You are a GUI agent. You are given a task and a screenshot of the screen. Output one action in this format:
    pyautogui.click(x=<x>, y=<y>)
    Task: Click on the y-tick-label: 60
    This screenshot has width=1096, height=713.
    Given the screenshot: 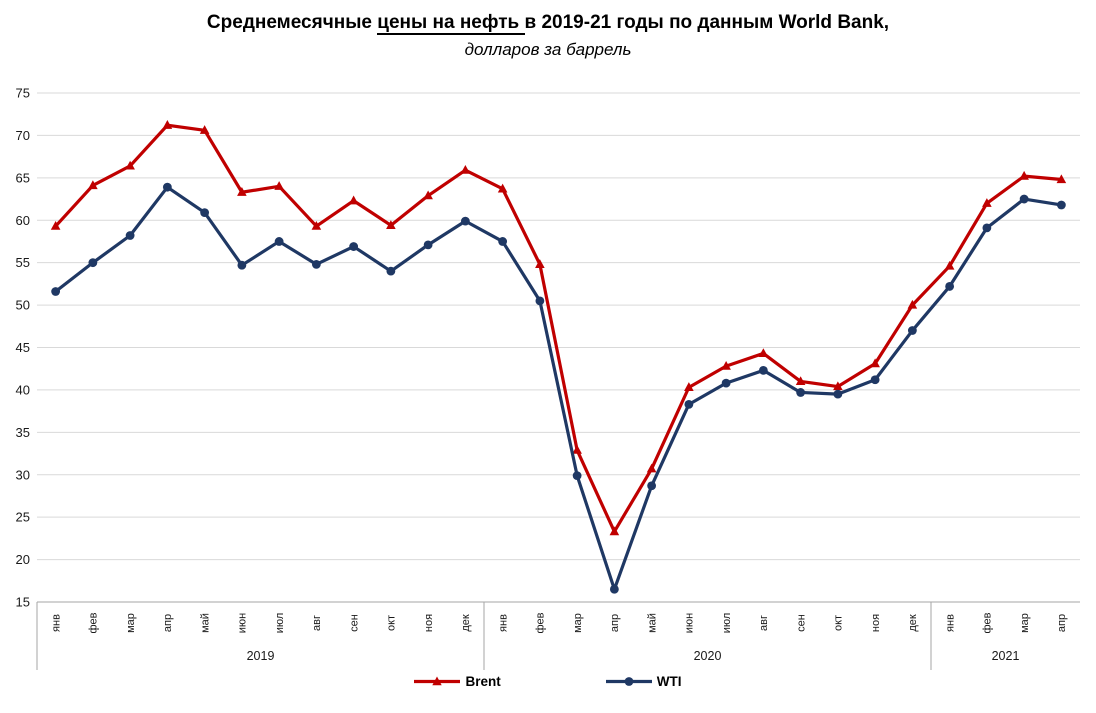 What is the action you would take?
    pyautogui.click(x=23, y=220)
    